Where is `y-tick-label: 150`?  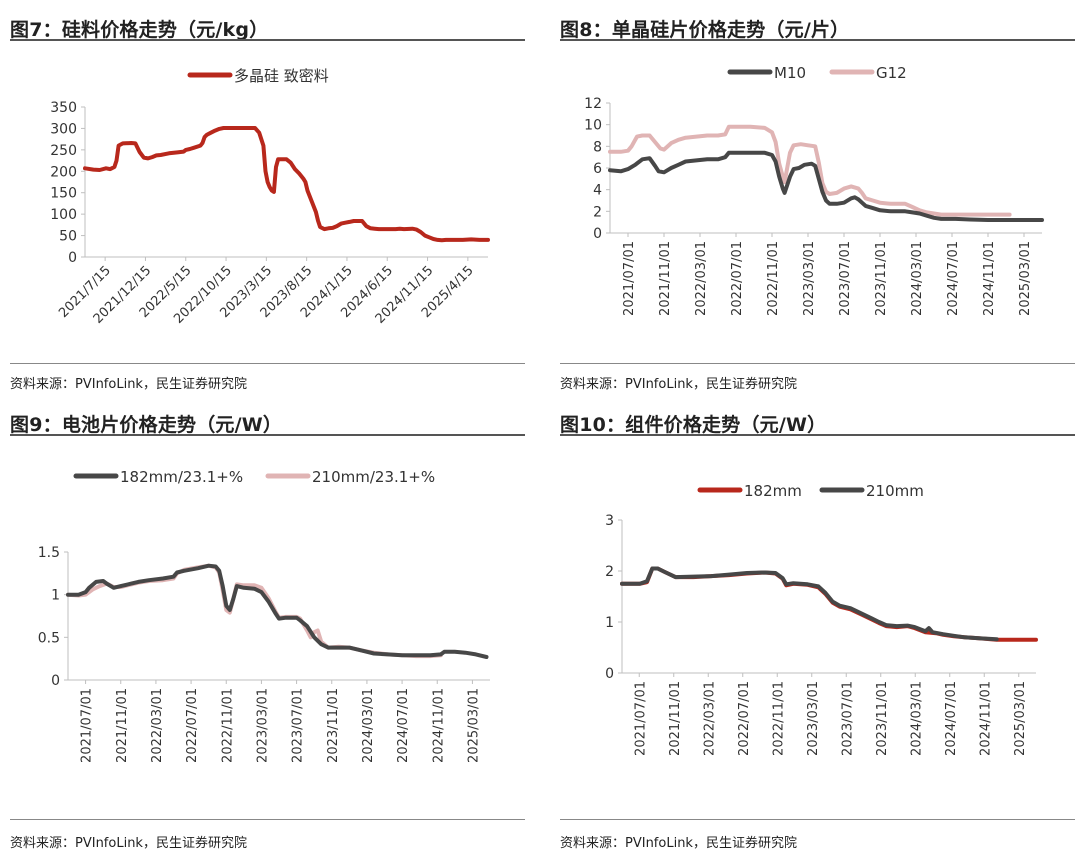
y-tick-label: 150 is located at coordinates (63, 194).